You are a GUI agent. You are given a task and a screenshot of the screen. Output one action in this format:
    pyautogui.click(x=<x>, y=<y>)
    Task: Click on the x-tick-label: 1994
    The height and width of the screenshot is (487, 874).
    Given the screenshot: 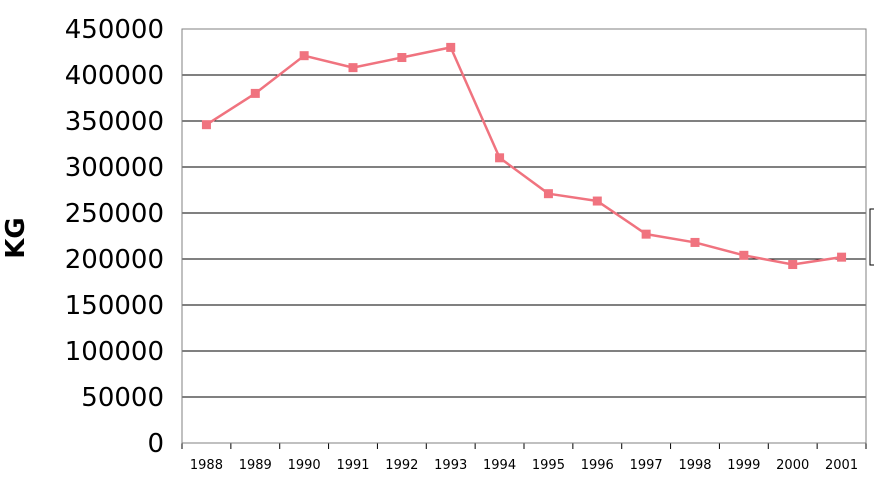 What is the action you would take?
    pyautogui.click(x=499, y=465)
    